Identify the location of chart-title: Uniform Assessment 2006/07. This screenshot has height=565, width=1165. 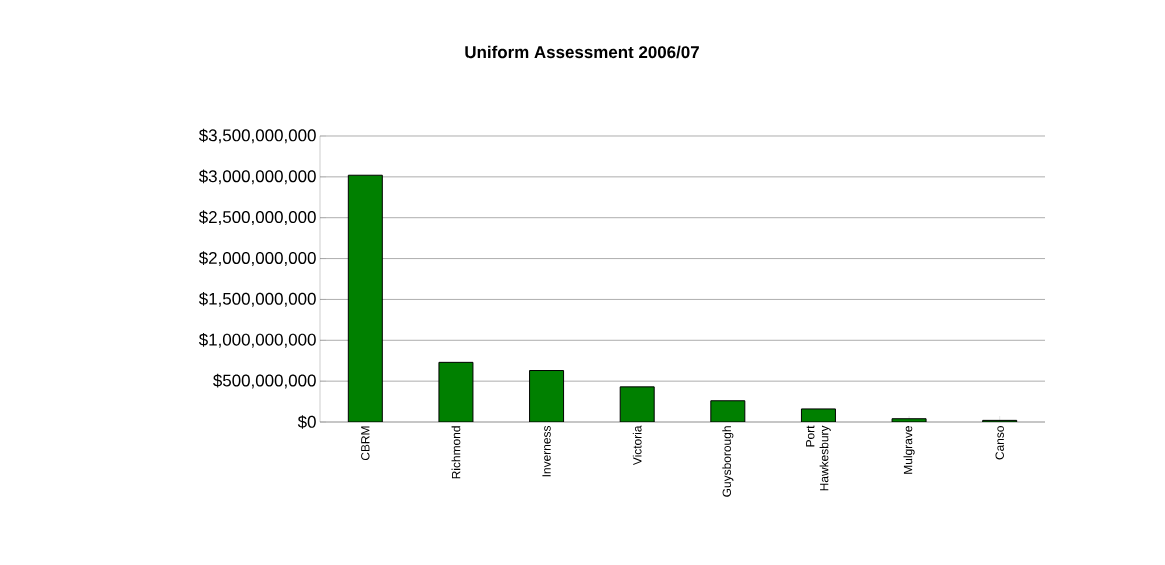
(582, 52).